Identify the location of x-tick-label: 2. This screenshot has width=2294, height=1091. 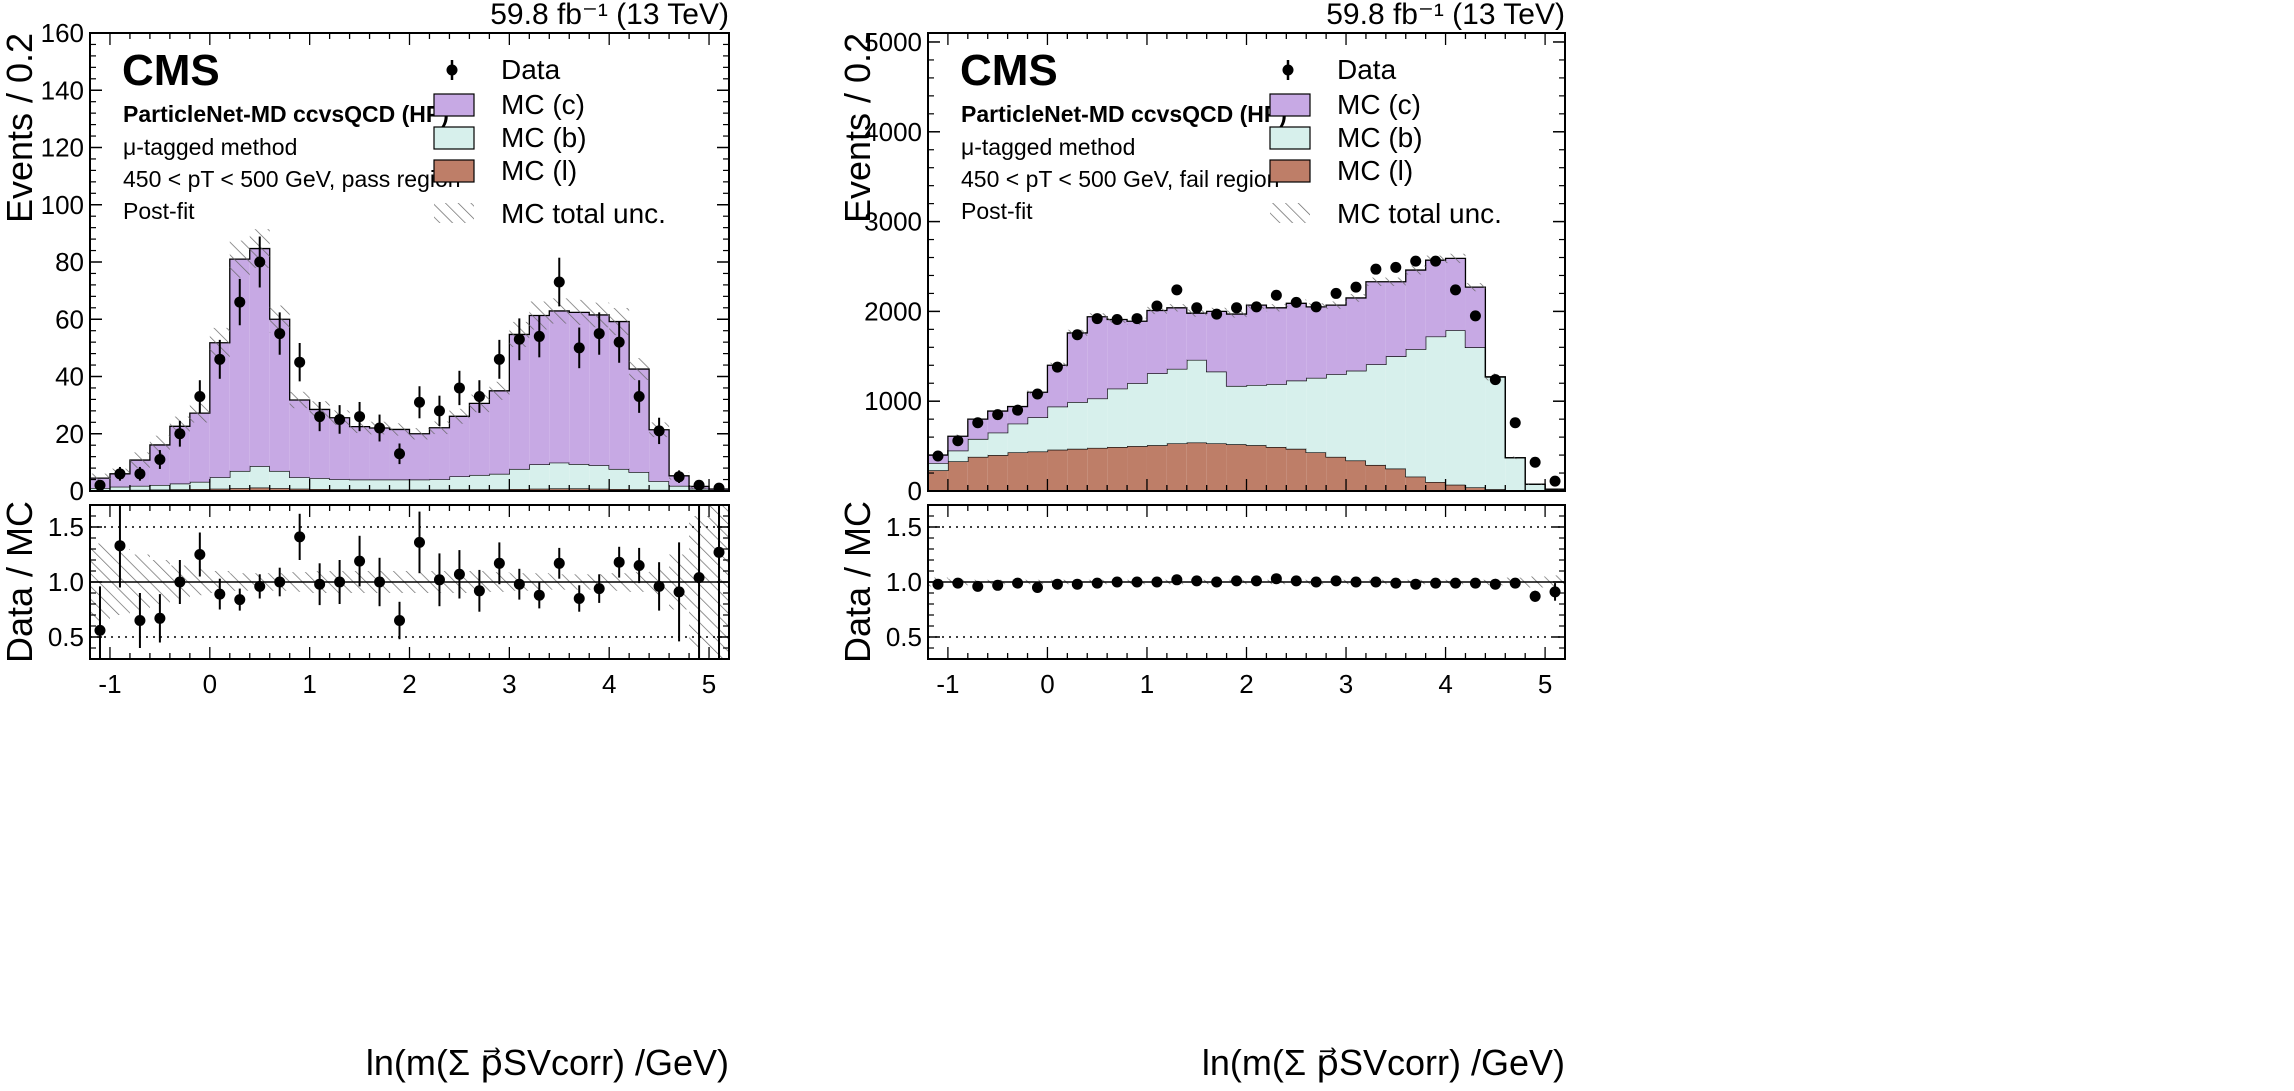
(409, 684).